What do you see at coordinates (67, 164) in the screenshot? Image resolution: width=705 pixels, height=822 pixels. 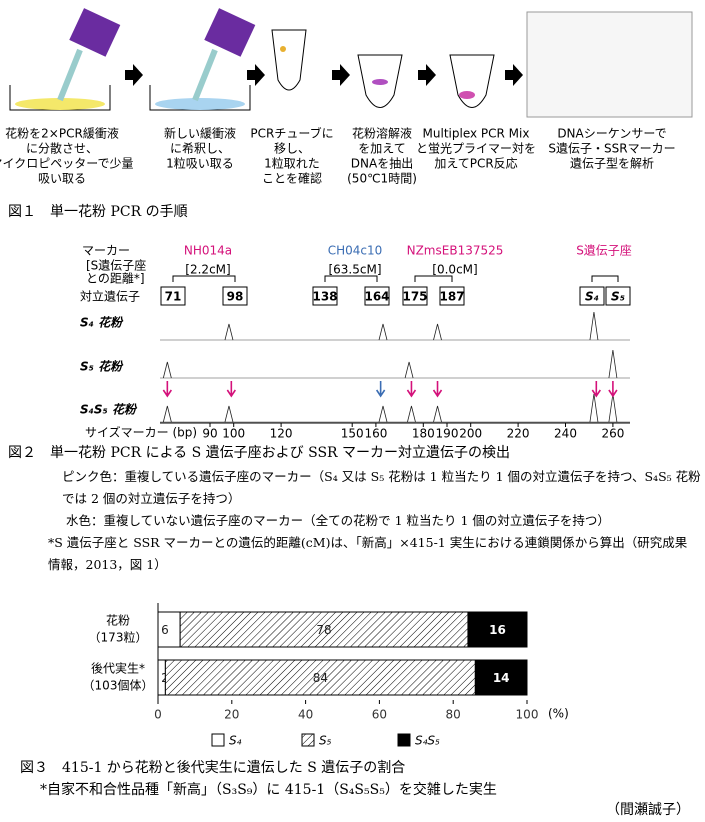 I see `step-text: マイクロピペッターで少量` at bounding box center [67, 164].